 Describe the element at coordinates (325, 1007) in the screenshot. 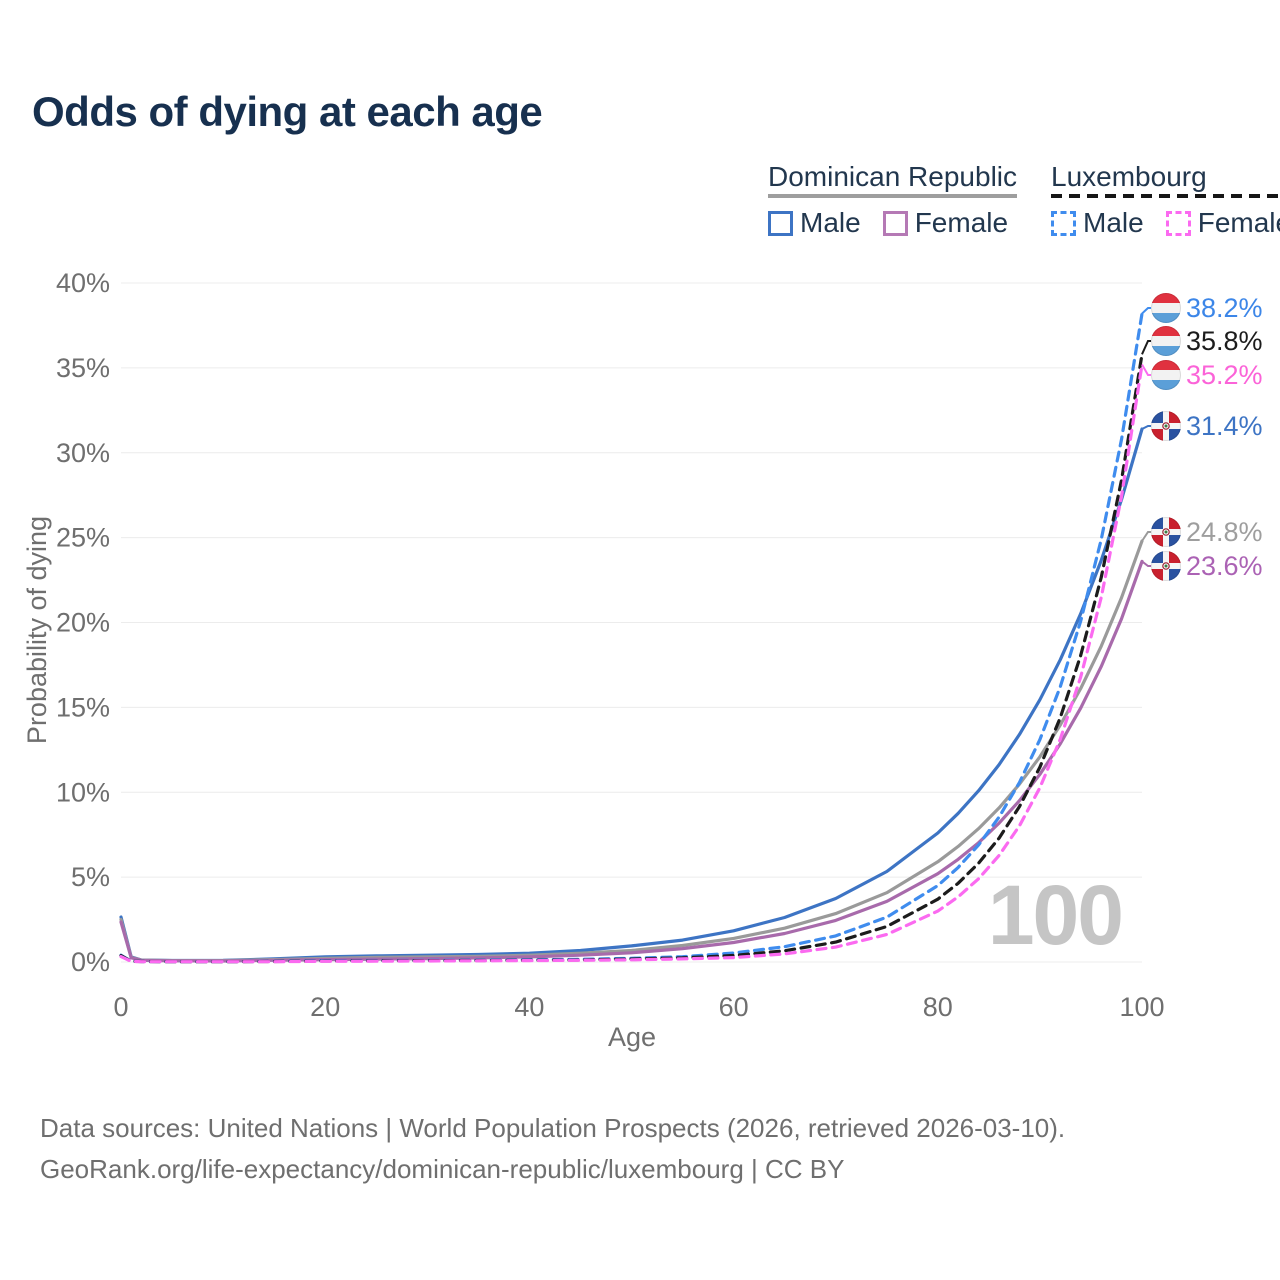

I see `x-tick-20: 20` at that location.